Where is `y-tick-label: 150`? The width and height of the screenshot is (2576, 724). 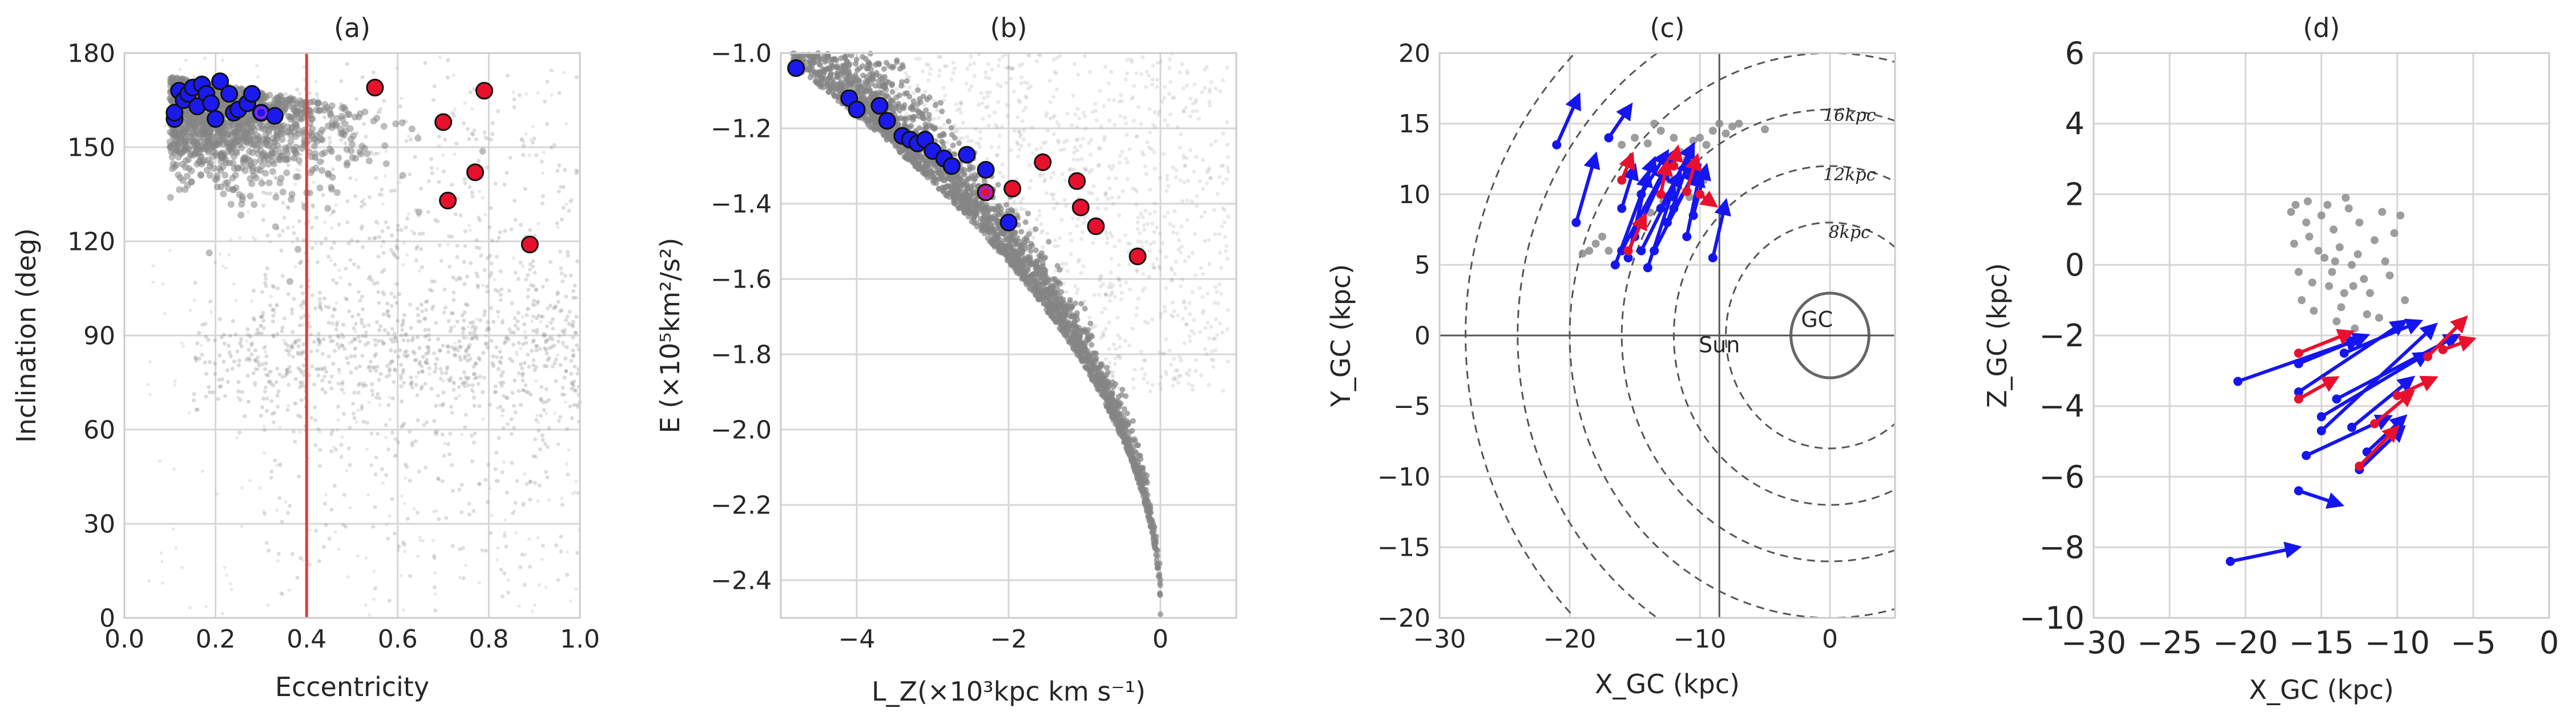 y-tick-label: 150 is located at coordinates (91, 147).